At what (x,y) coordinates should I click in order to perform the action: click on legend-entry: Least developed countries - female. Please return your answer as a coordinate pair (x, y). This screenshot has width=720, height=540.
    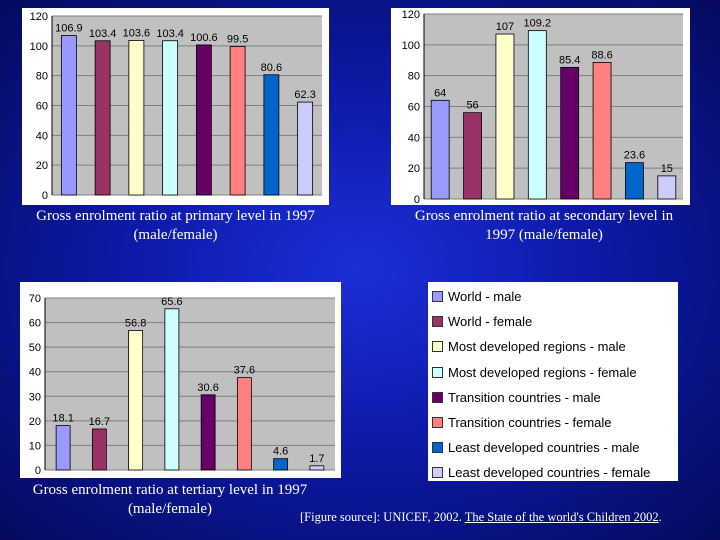
    Looking at the image, I should click on (555, 472).